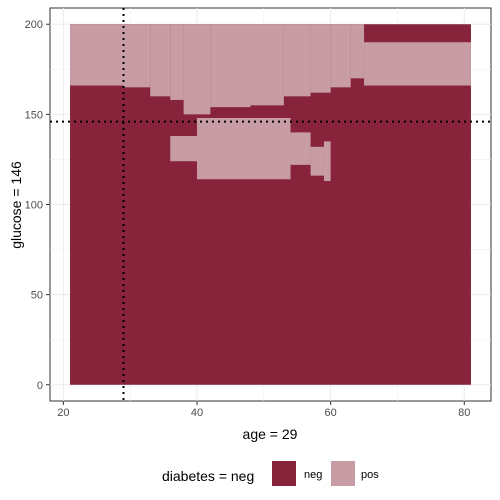 This screenshot has width=500, height=500. Describe the element at coordinates (464, 413) in the screenshot. I see `x-tick-label: 80` at that location.